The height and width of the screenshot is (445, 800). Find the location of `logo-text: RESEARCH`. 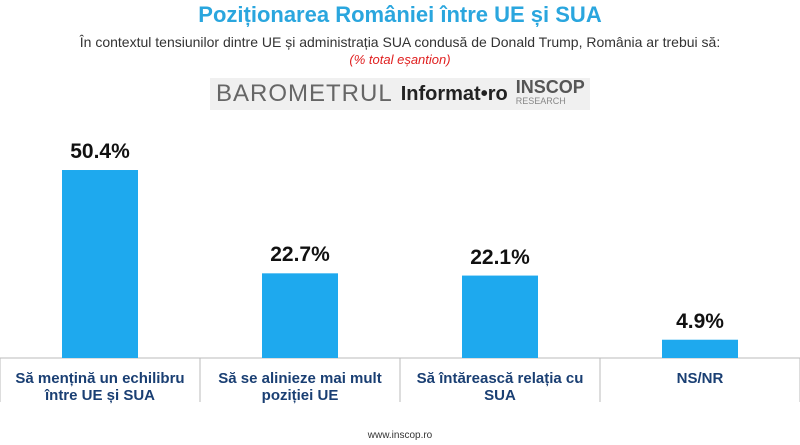

logo-text: RESEARCH is located at coordinates (540, 101).